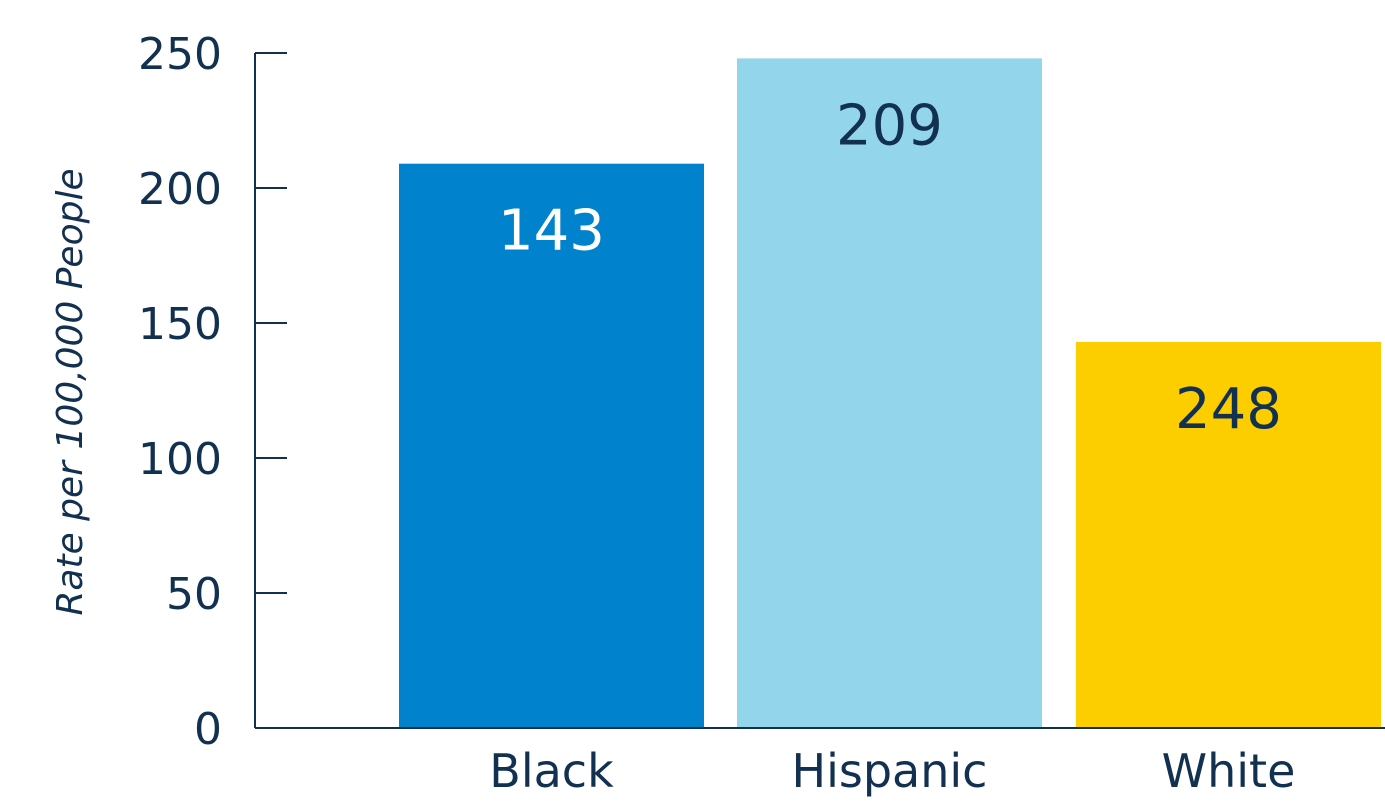 Image resolution: width=1385 pixels, height=801 pixels. Describe the element at coordinates (1229, 771) in the screenshot. I see `x-category-label: White` at that location.